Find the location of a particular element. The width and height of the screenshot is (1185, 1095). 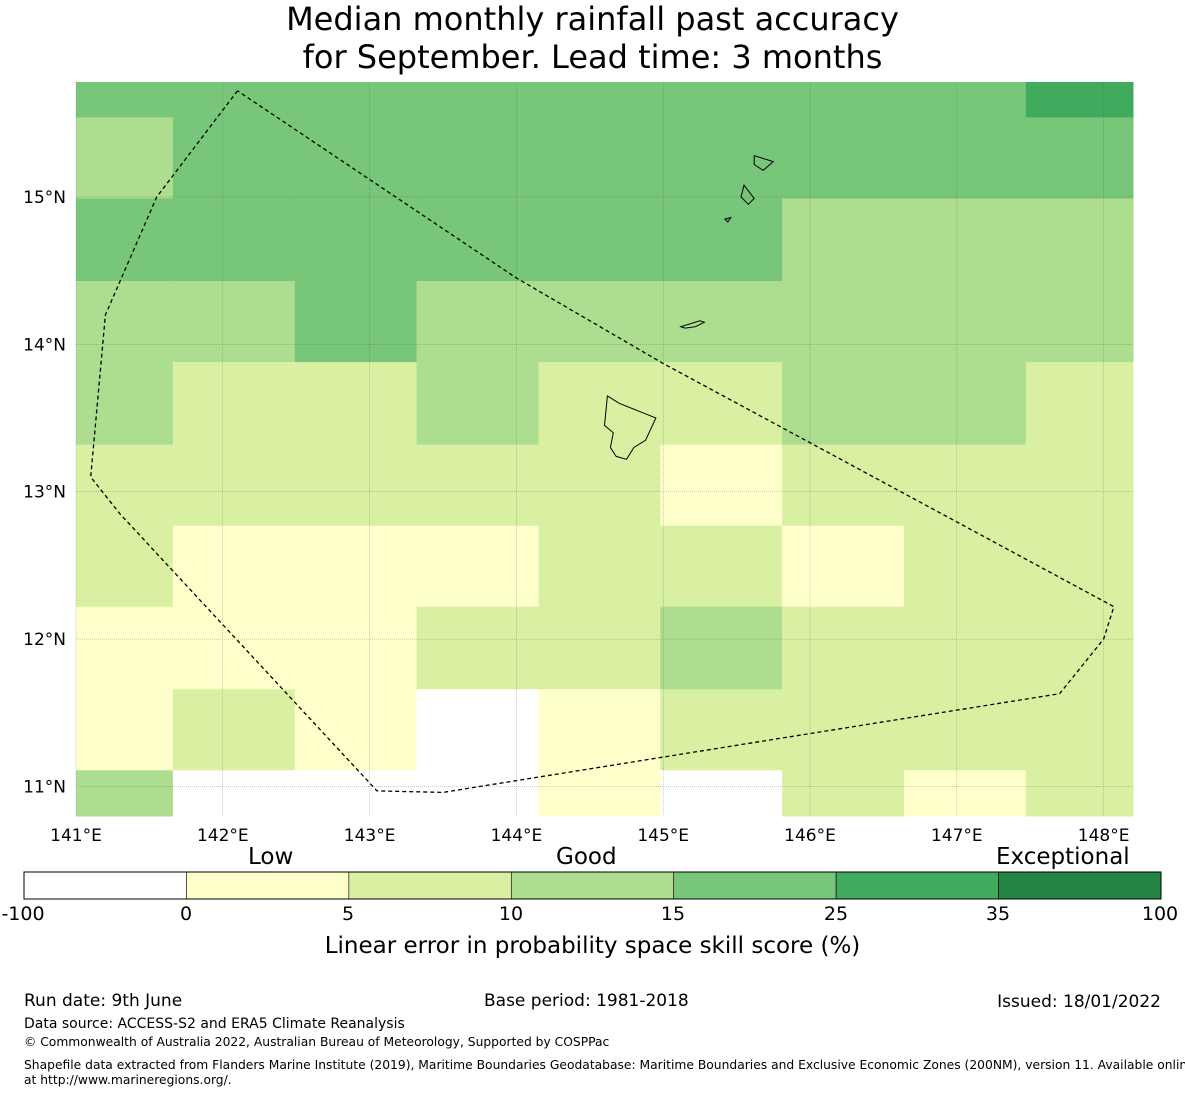

latitude-labels: 15°N 14°N 13°N 12°N 11°N is located at coordinates (44, 493).